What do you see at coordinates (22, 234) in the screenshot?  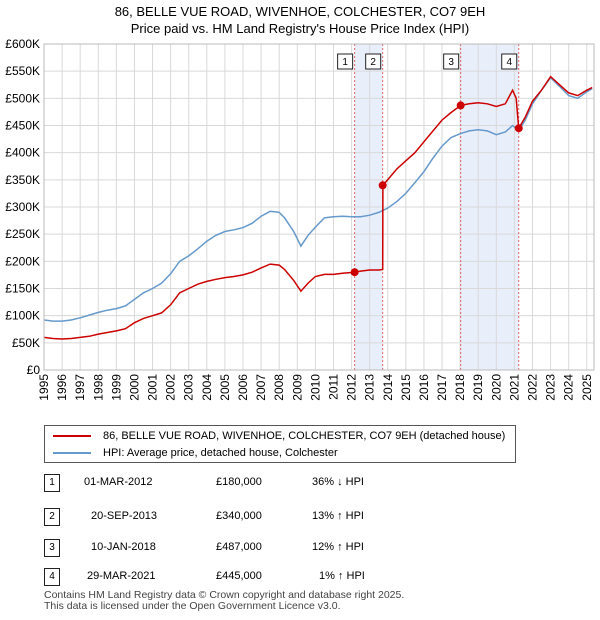 I see `y-tick-label: £250K` at bounding box center [22, 234].